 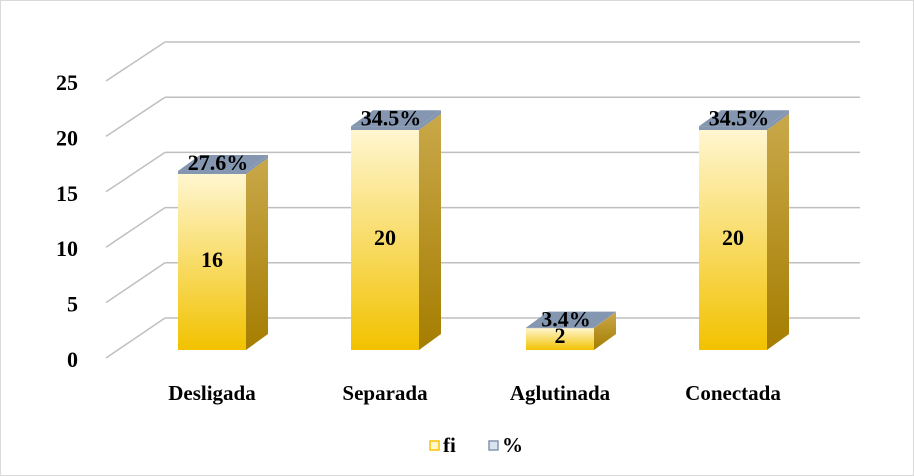 I want to click on y-tick-label: 10, so click(x=67, y=248).